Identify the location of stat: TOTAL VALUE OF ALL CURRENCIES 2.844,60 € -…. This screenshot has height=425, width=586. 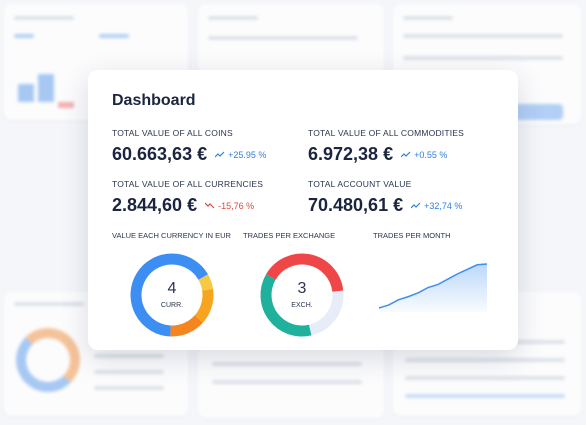
(187, 197).